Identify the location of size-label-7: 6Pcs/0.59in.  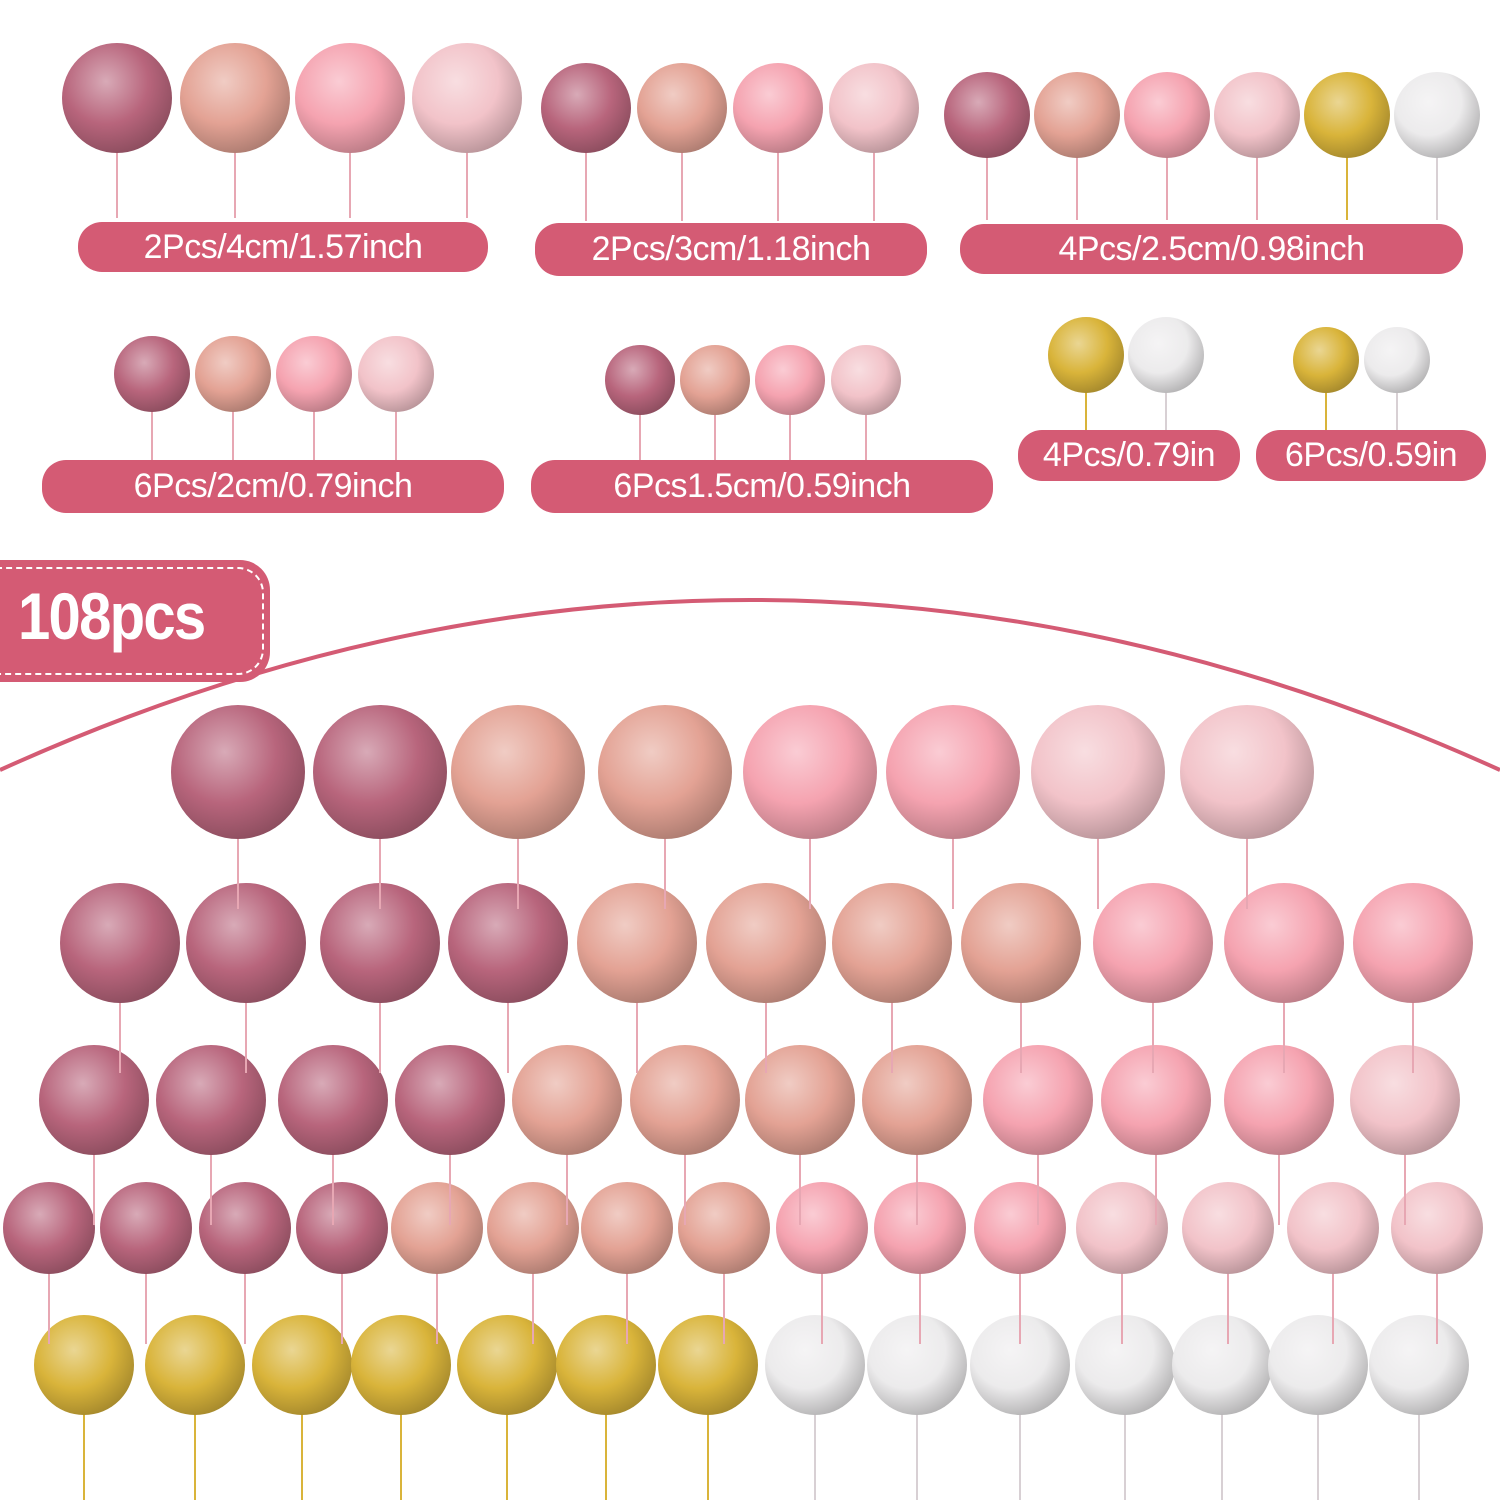
(1371, 455).